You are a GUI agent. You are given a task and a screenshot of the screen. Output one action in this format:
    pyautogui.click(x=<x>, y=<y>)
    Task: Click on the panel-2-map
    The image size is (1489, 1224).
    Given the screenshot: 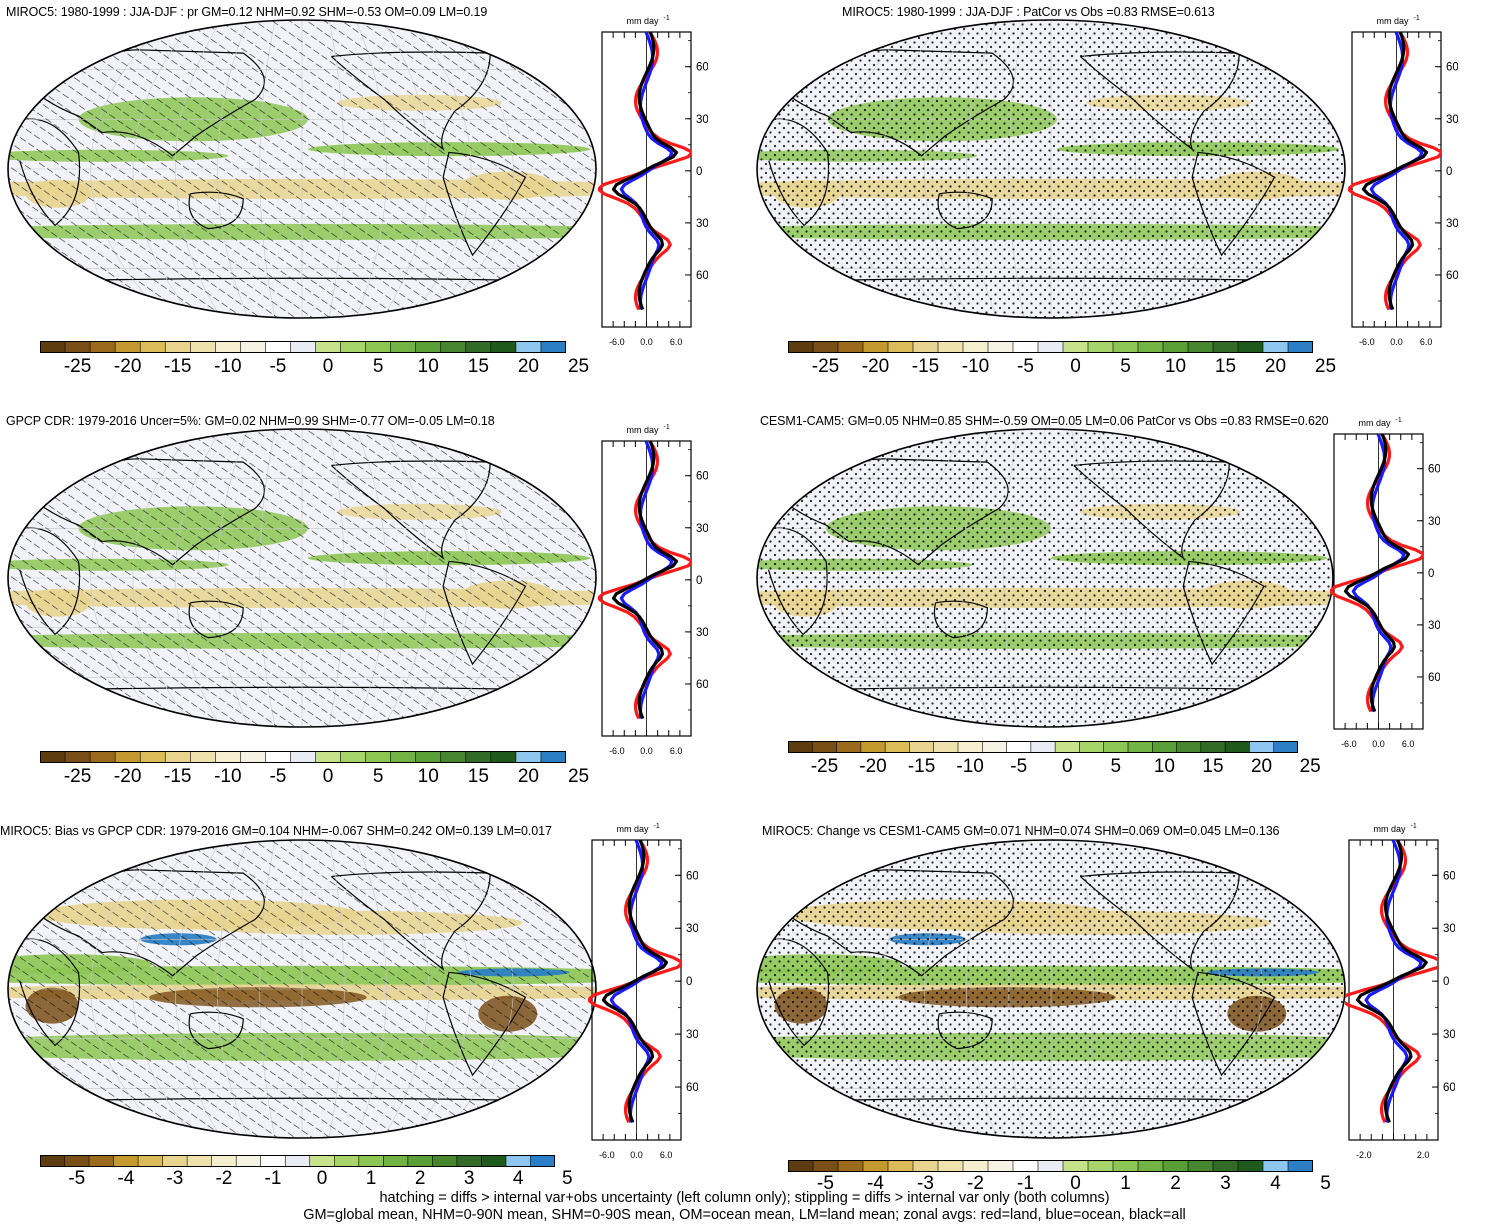 What is the action you would take?
    pyautogui.click(x=1051, y=169)
    